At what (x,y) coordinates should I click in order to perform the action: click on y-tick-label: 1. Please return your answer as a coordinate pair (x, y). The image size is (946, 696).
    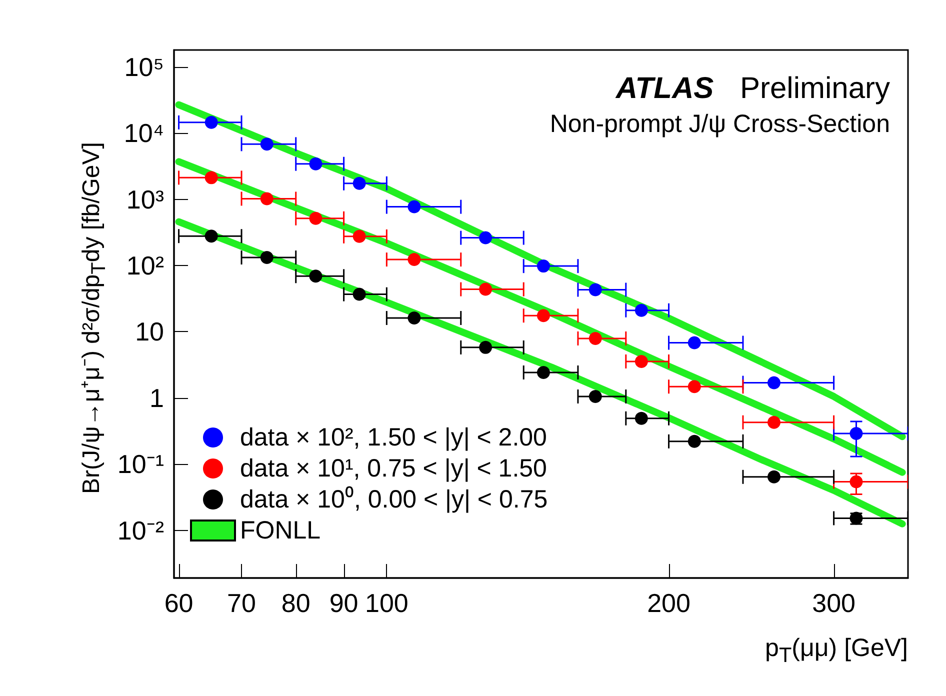
    Looking at the image, I should click on (157, 397).